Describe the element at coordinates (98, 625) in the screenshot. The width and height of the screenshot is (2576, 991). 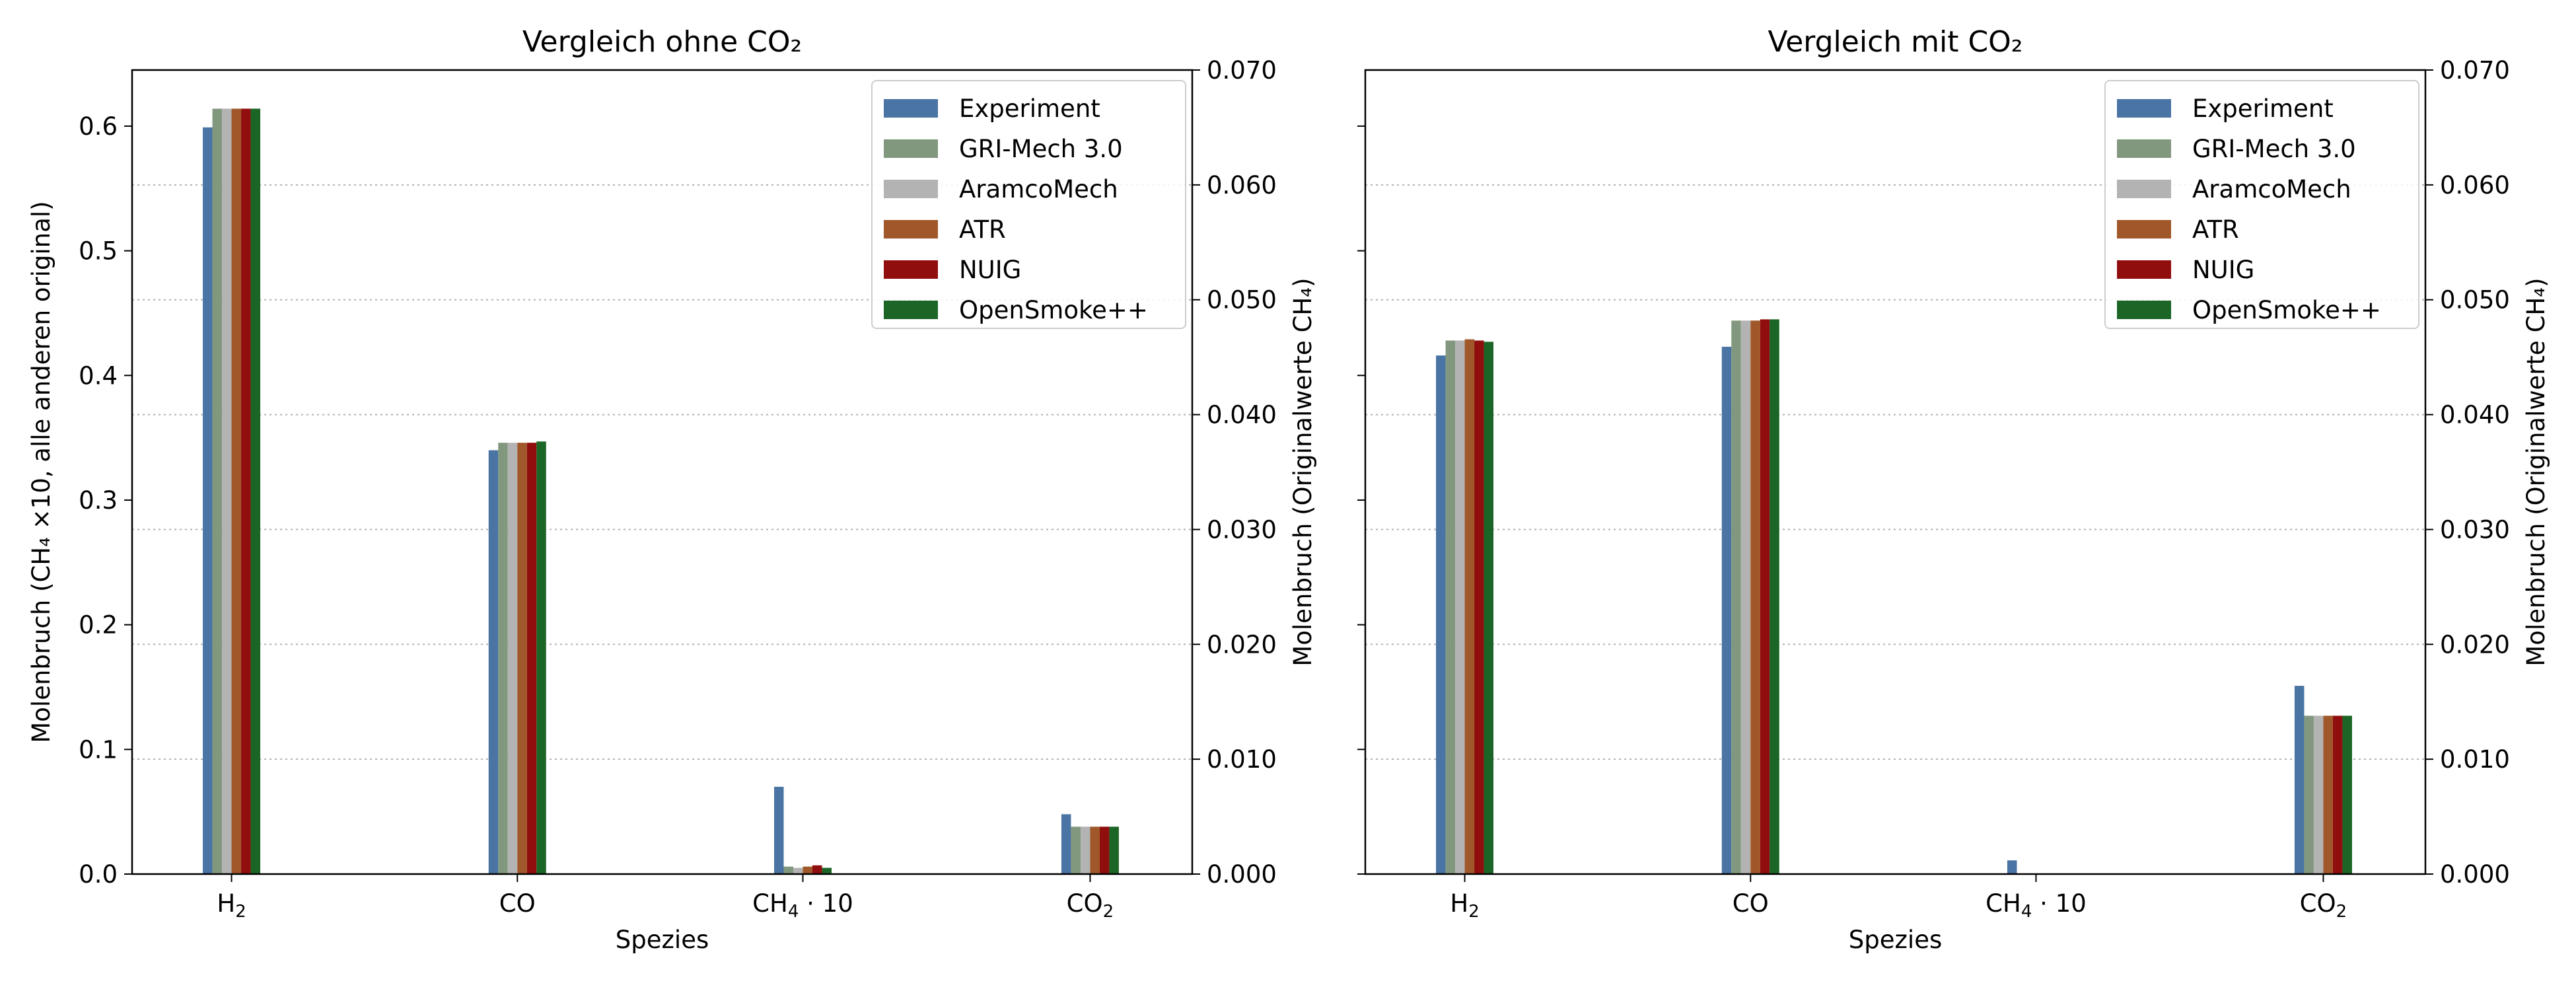
I see `y-tick-label: 0.2` at that location.